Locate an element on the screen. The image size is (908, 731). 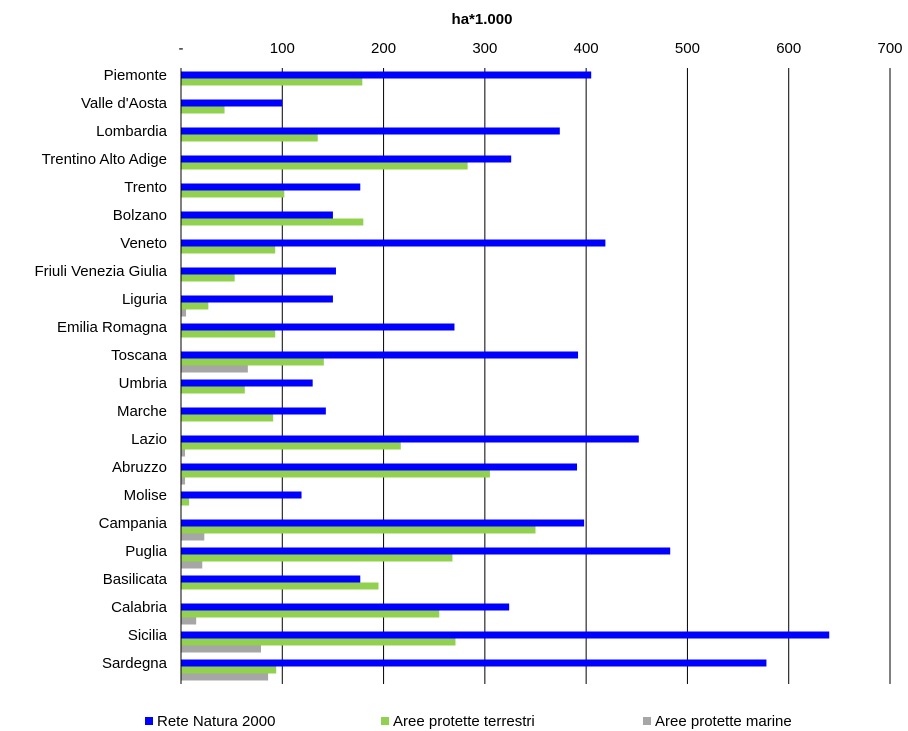
legend-label: Aree protette marine is located at coordinates (723, 721).